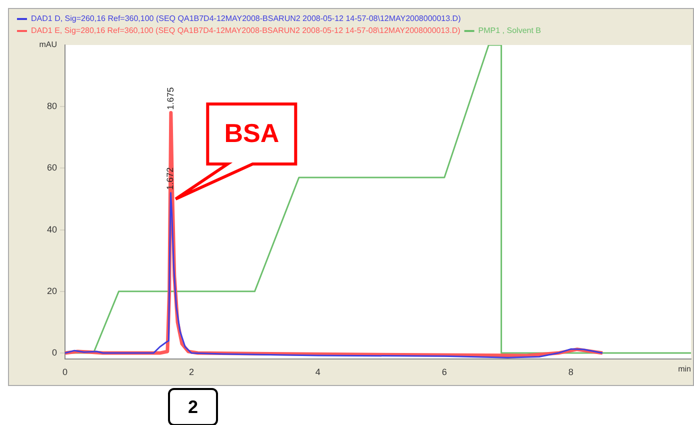  I want to click on y-tick-label: 80, so click(51, 106).